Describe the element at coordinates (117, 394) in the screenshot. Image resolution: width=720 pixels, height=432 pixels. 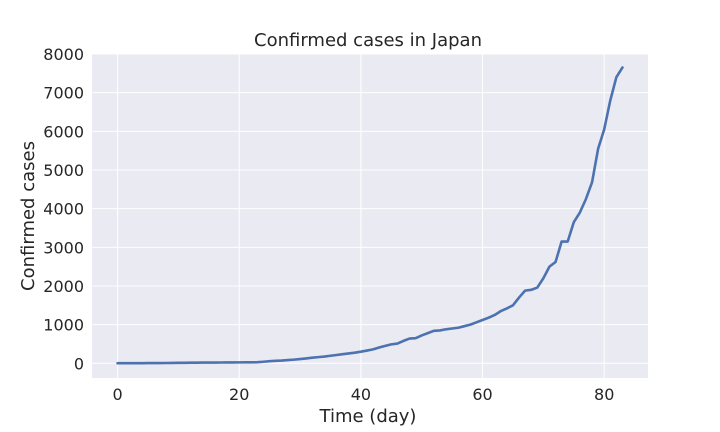
I see `x-tick-label: 0` at that location.